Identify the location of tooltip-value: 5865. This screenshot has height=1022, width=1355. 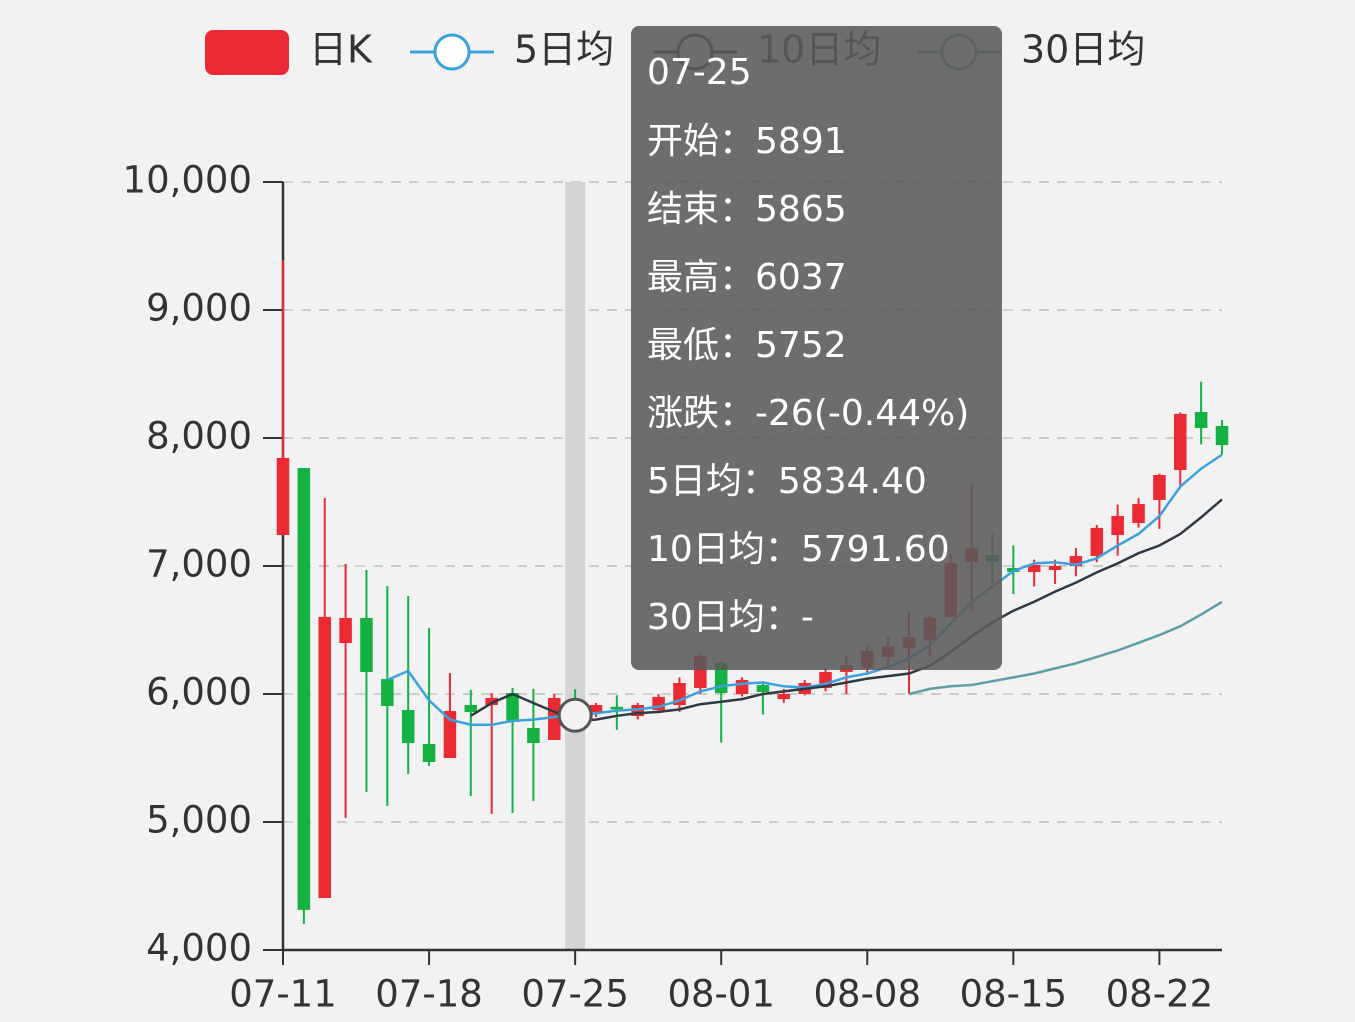
(801, 209).